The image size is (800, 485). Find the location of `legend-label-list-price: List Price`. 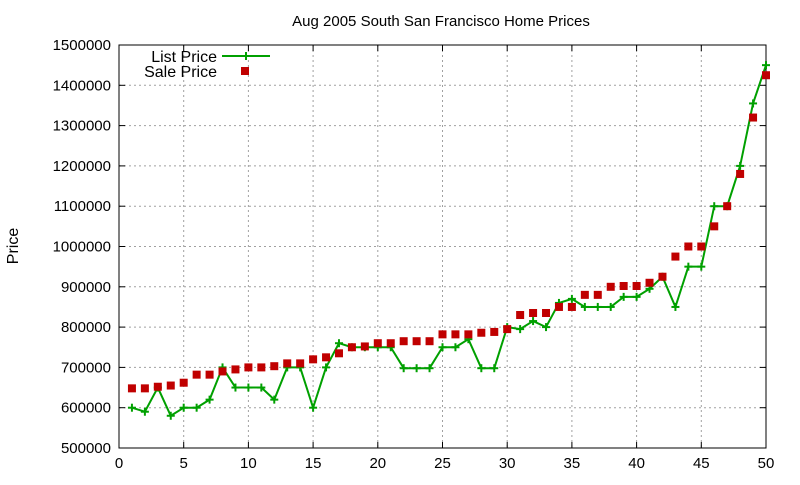

legend-label-list-price: List Price is located at coordinates (184, 57).